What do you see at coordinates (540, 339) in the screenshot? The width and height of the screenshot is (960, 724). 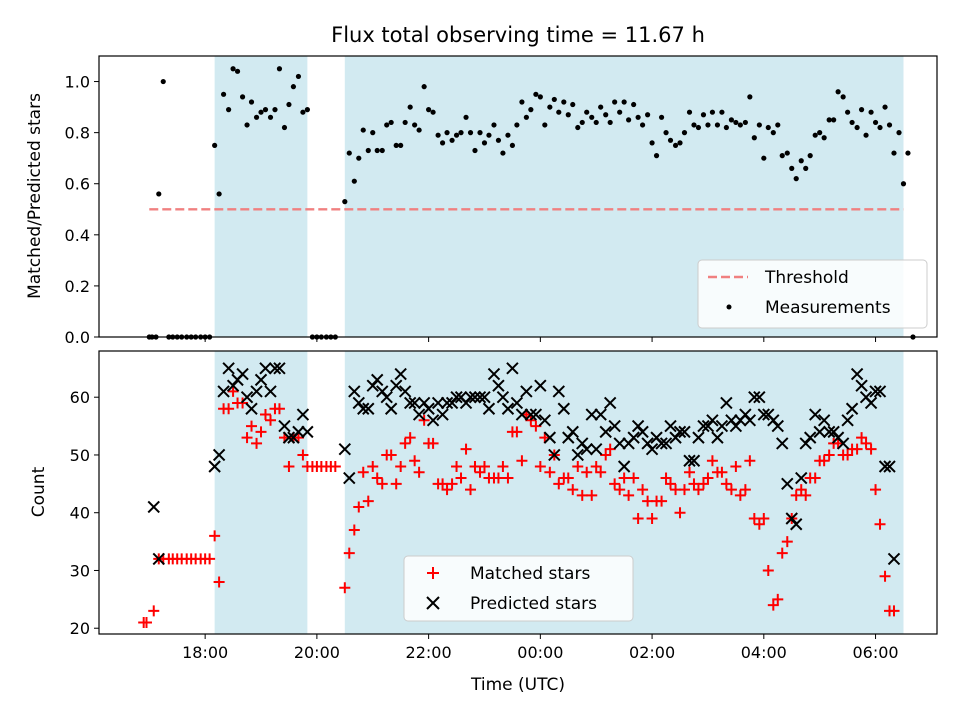 I see `top-x-ticks` at bounding box center [540, 339].